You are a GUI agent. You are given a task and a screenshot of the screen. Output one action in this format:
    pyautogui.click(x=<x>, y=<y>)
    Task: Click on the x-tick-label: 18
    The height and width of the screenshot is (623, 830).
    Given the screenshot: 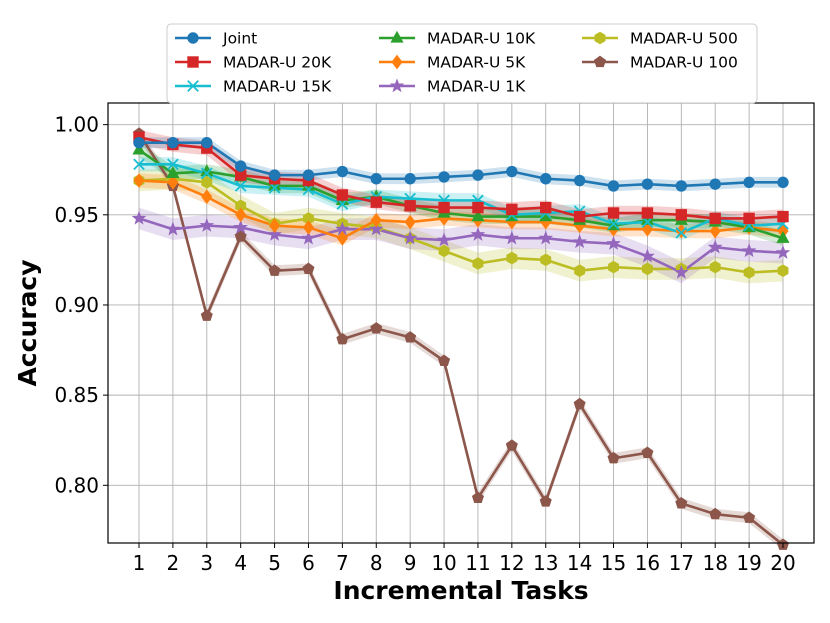 What is the action you would take?
    pyautogui.click(x=714, y=563)
    